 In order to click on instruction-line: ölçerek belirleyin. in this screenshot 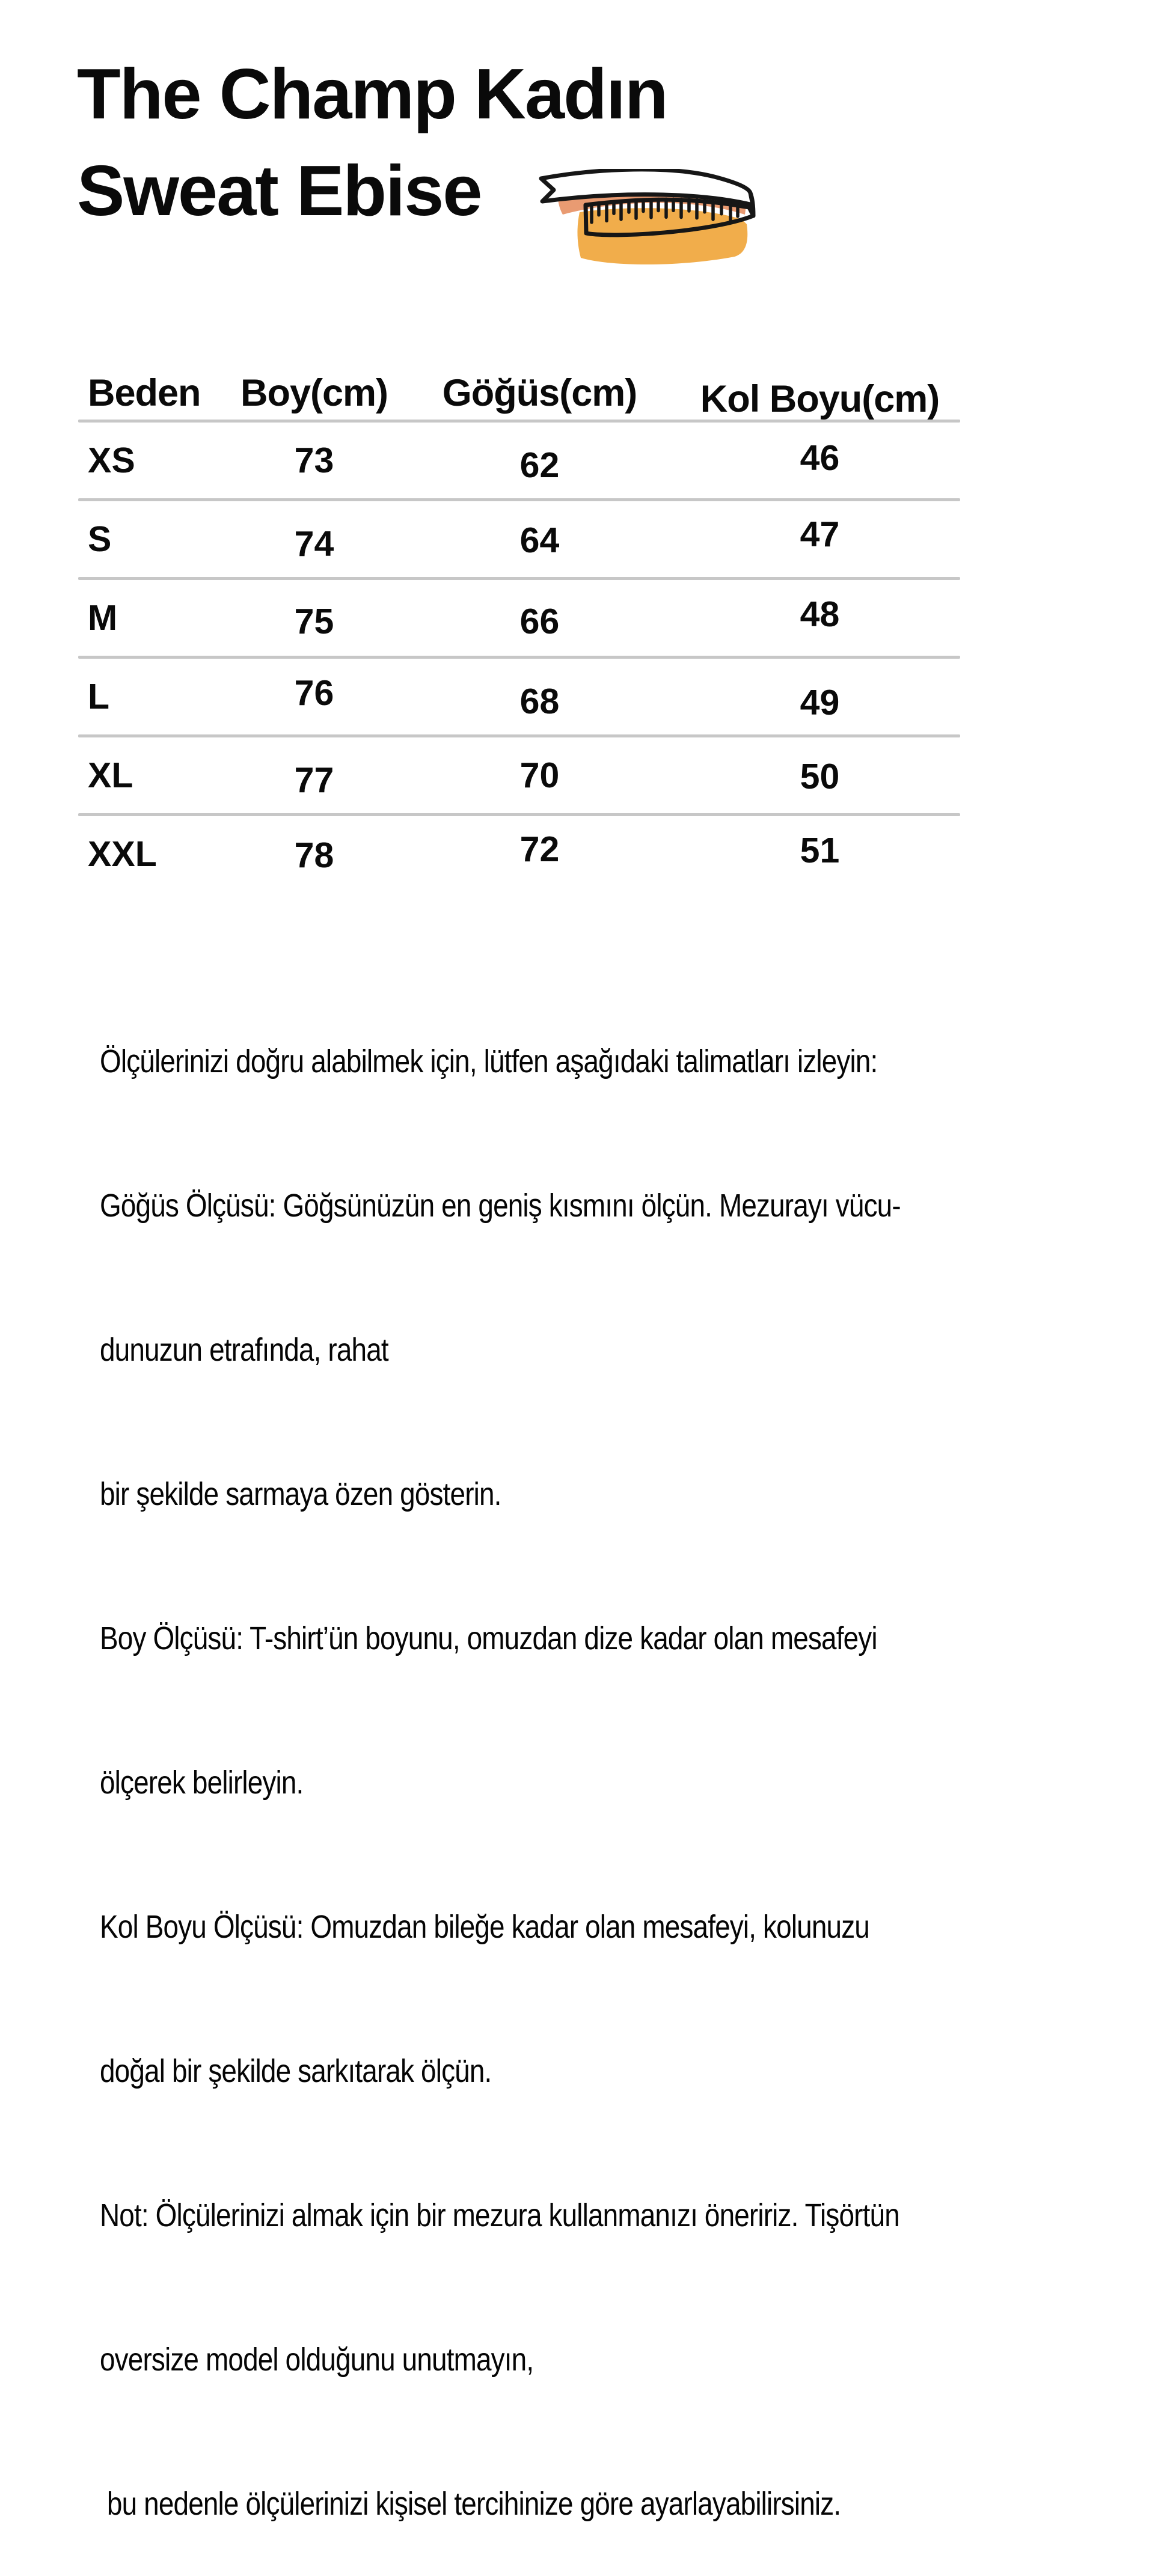, I will do `click(202, 1783)`.